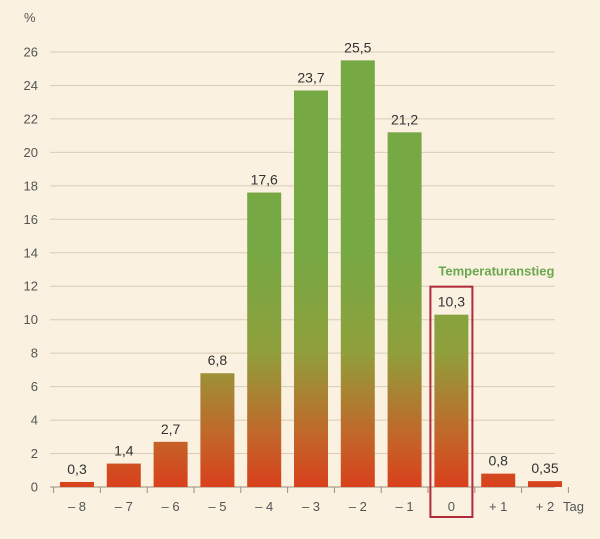  Describe the element at coordinates (31, 319) in the screenshot. I see `y-tick-label: 10` at that location.